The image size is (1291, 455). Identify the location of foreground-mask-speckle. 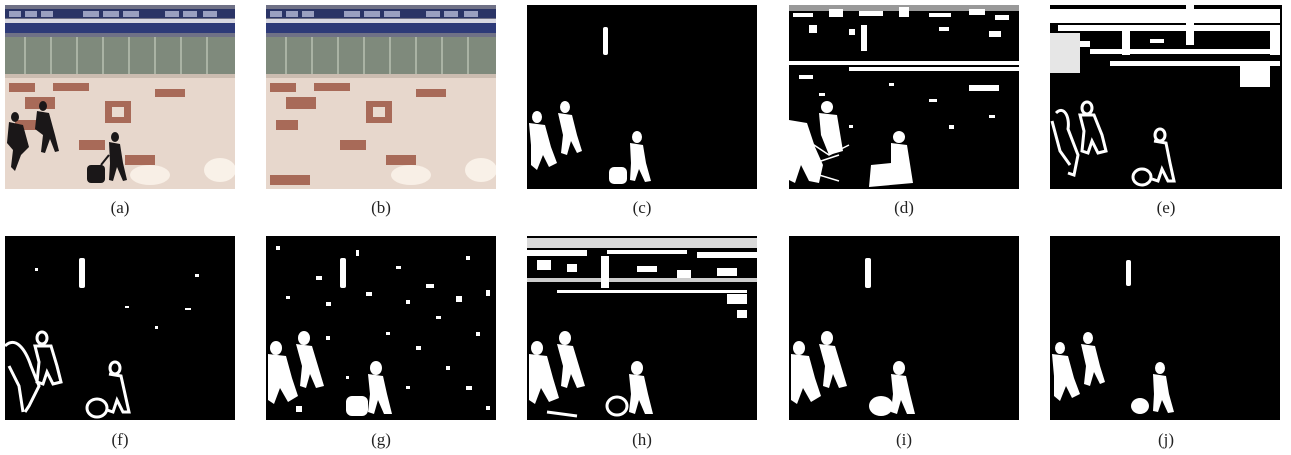
(381, 328).